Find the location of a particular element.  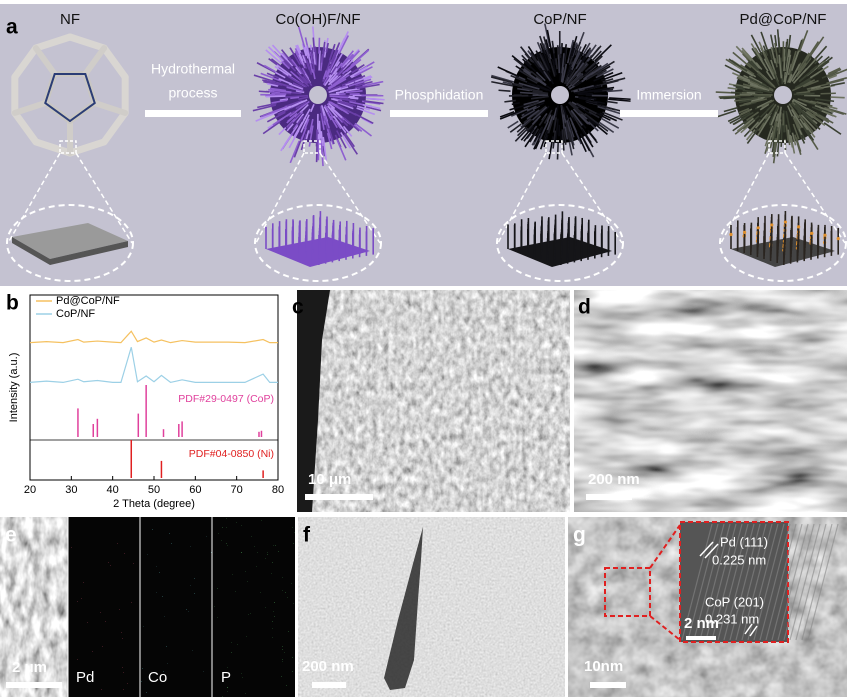

x-tick-label: 30 is located at coordinates (71, 490).